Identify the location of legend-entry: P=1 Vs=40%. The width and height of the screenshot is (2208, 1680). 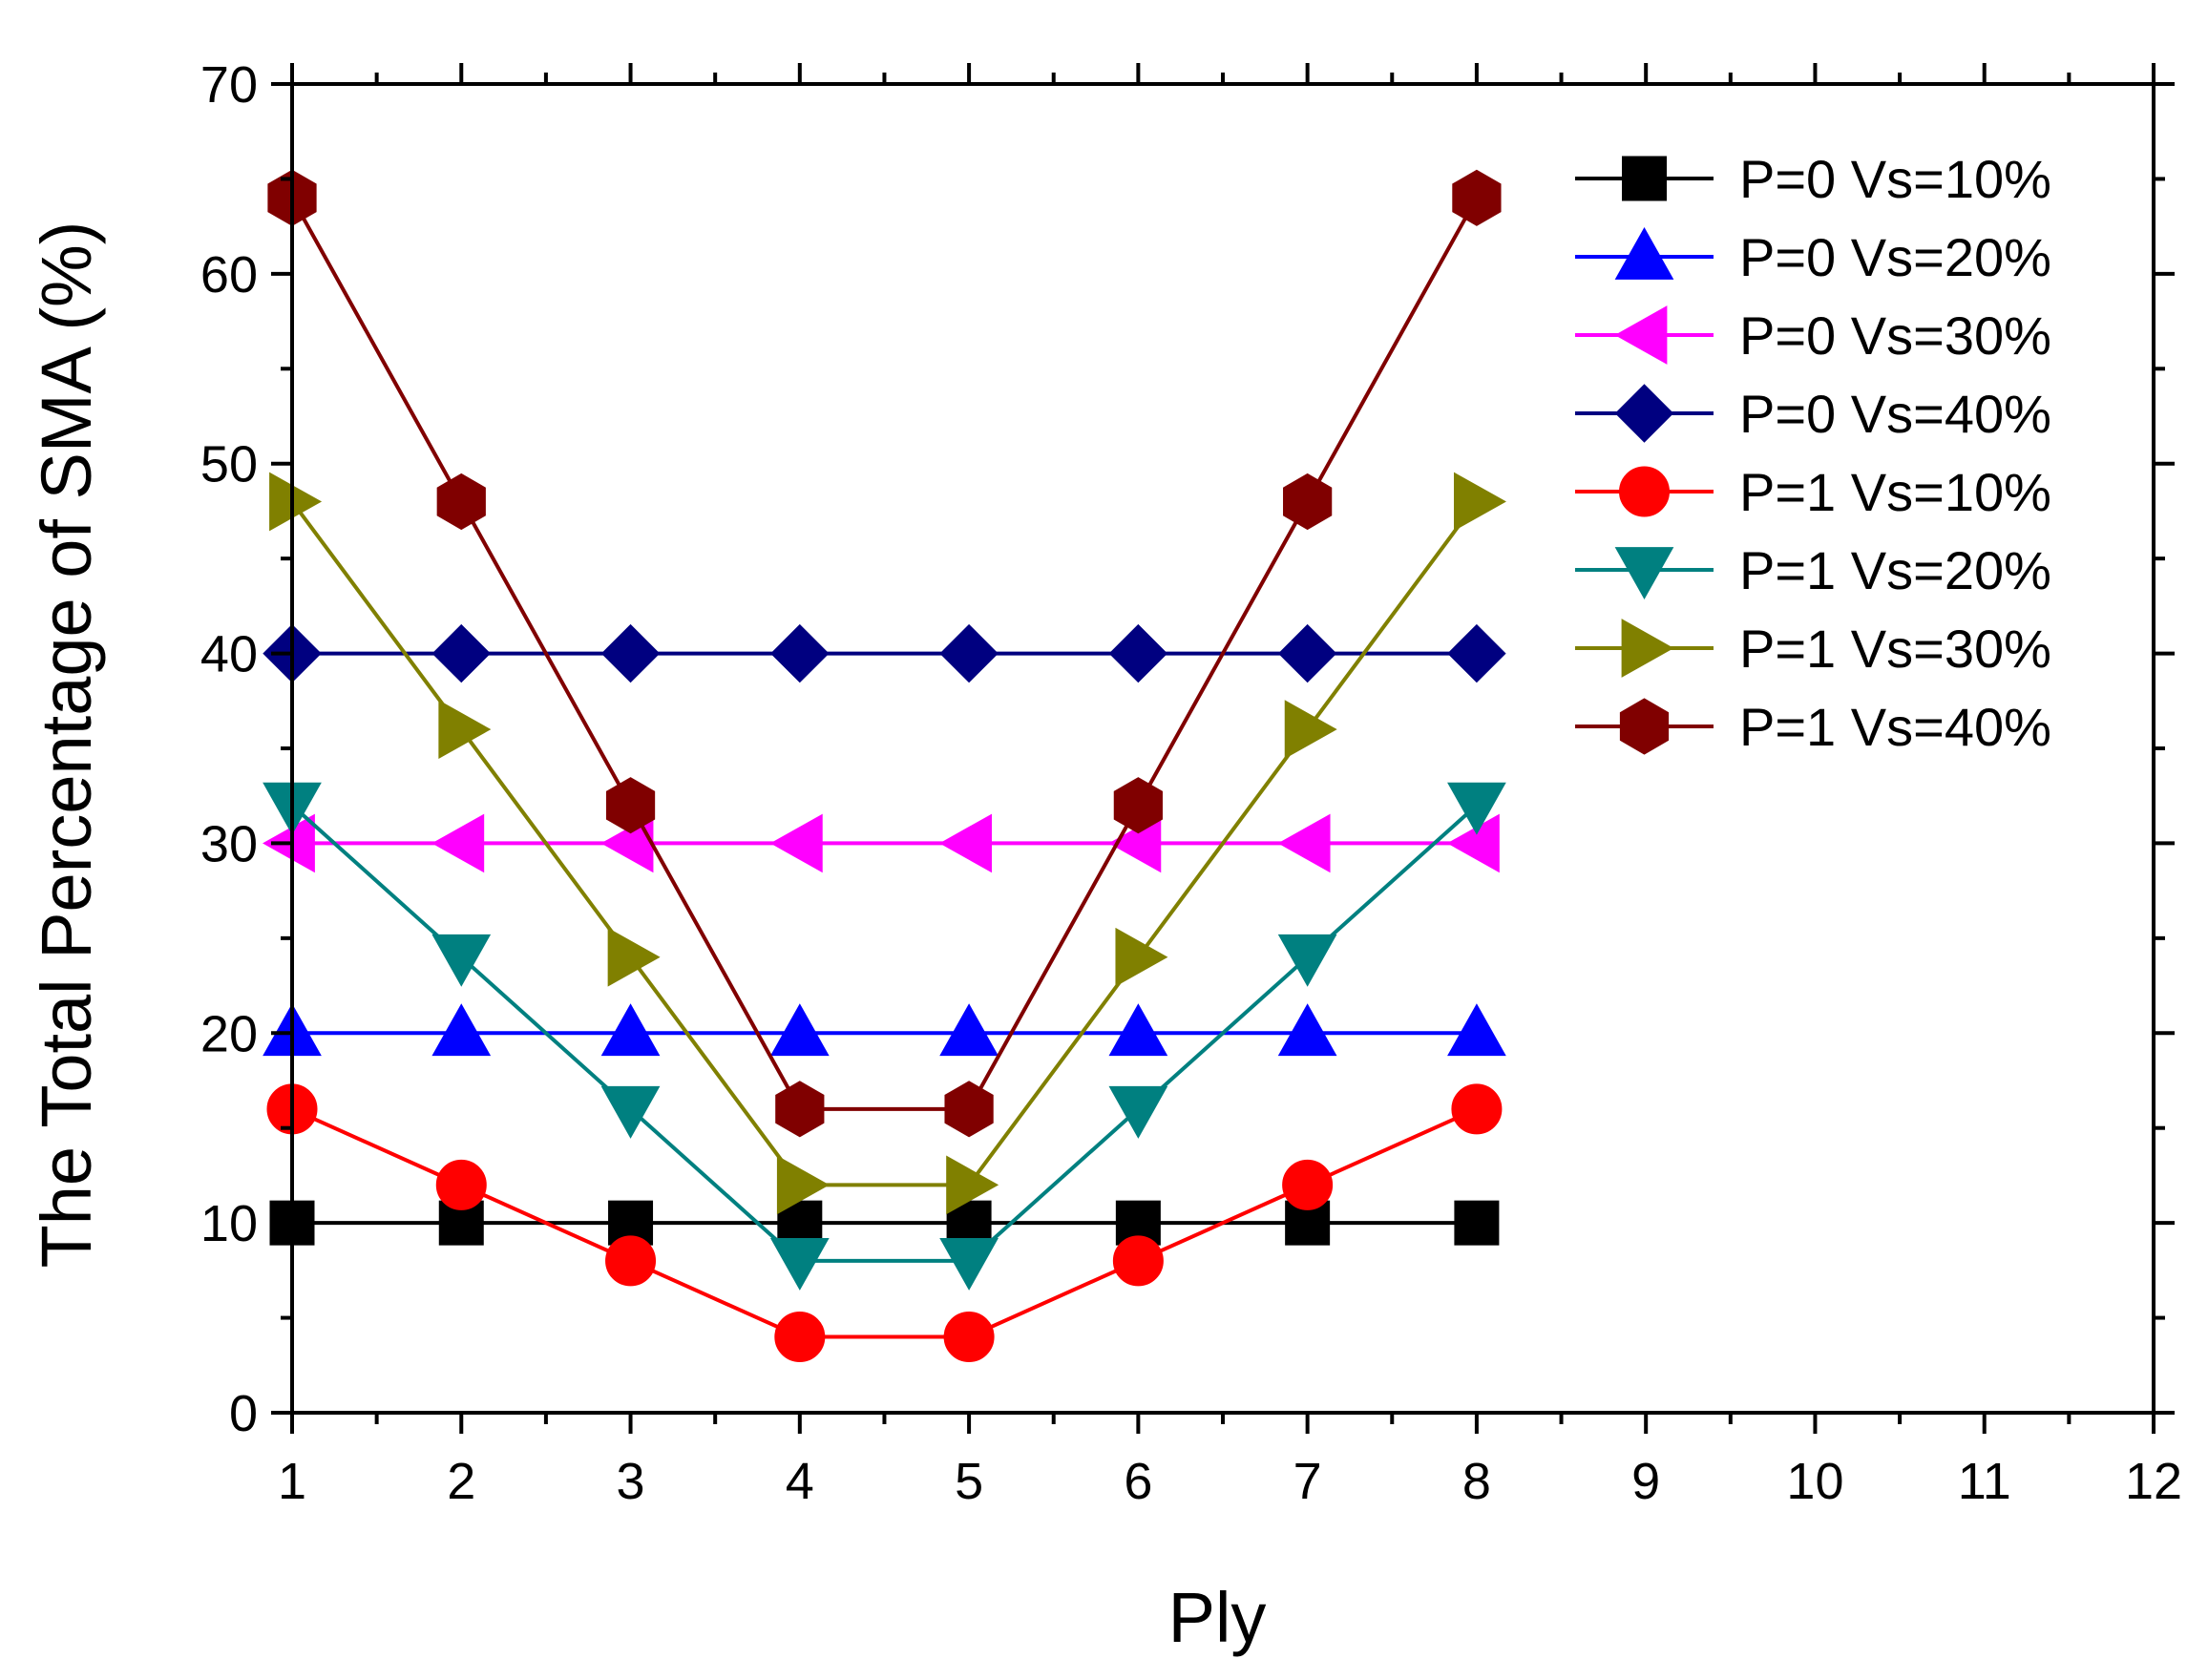
(1813, 727).